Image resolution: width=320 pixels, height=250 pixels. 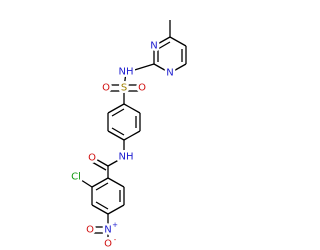 I want to click on atom: S, so click(x=124, y=88).